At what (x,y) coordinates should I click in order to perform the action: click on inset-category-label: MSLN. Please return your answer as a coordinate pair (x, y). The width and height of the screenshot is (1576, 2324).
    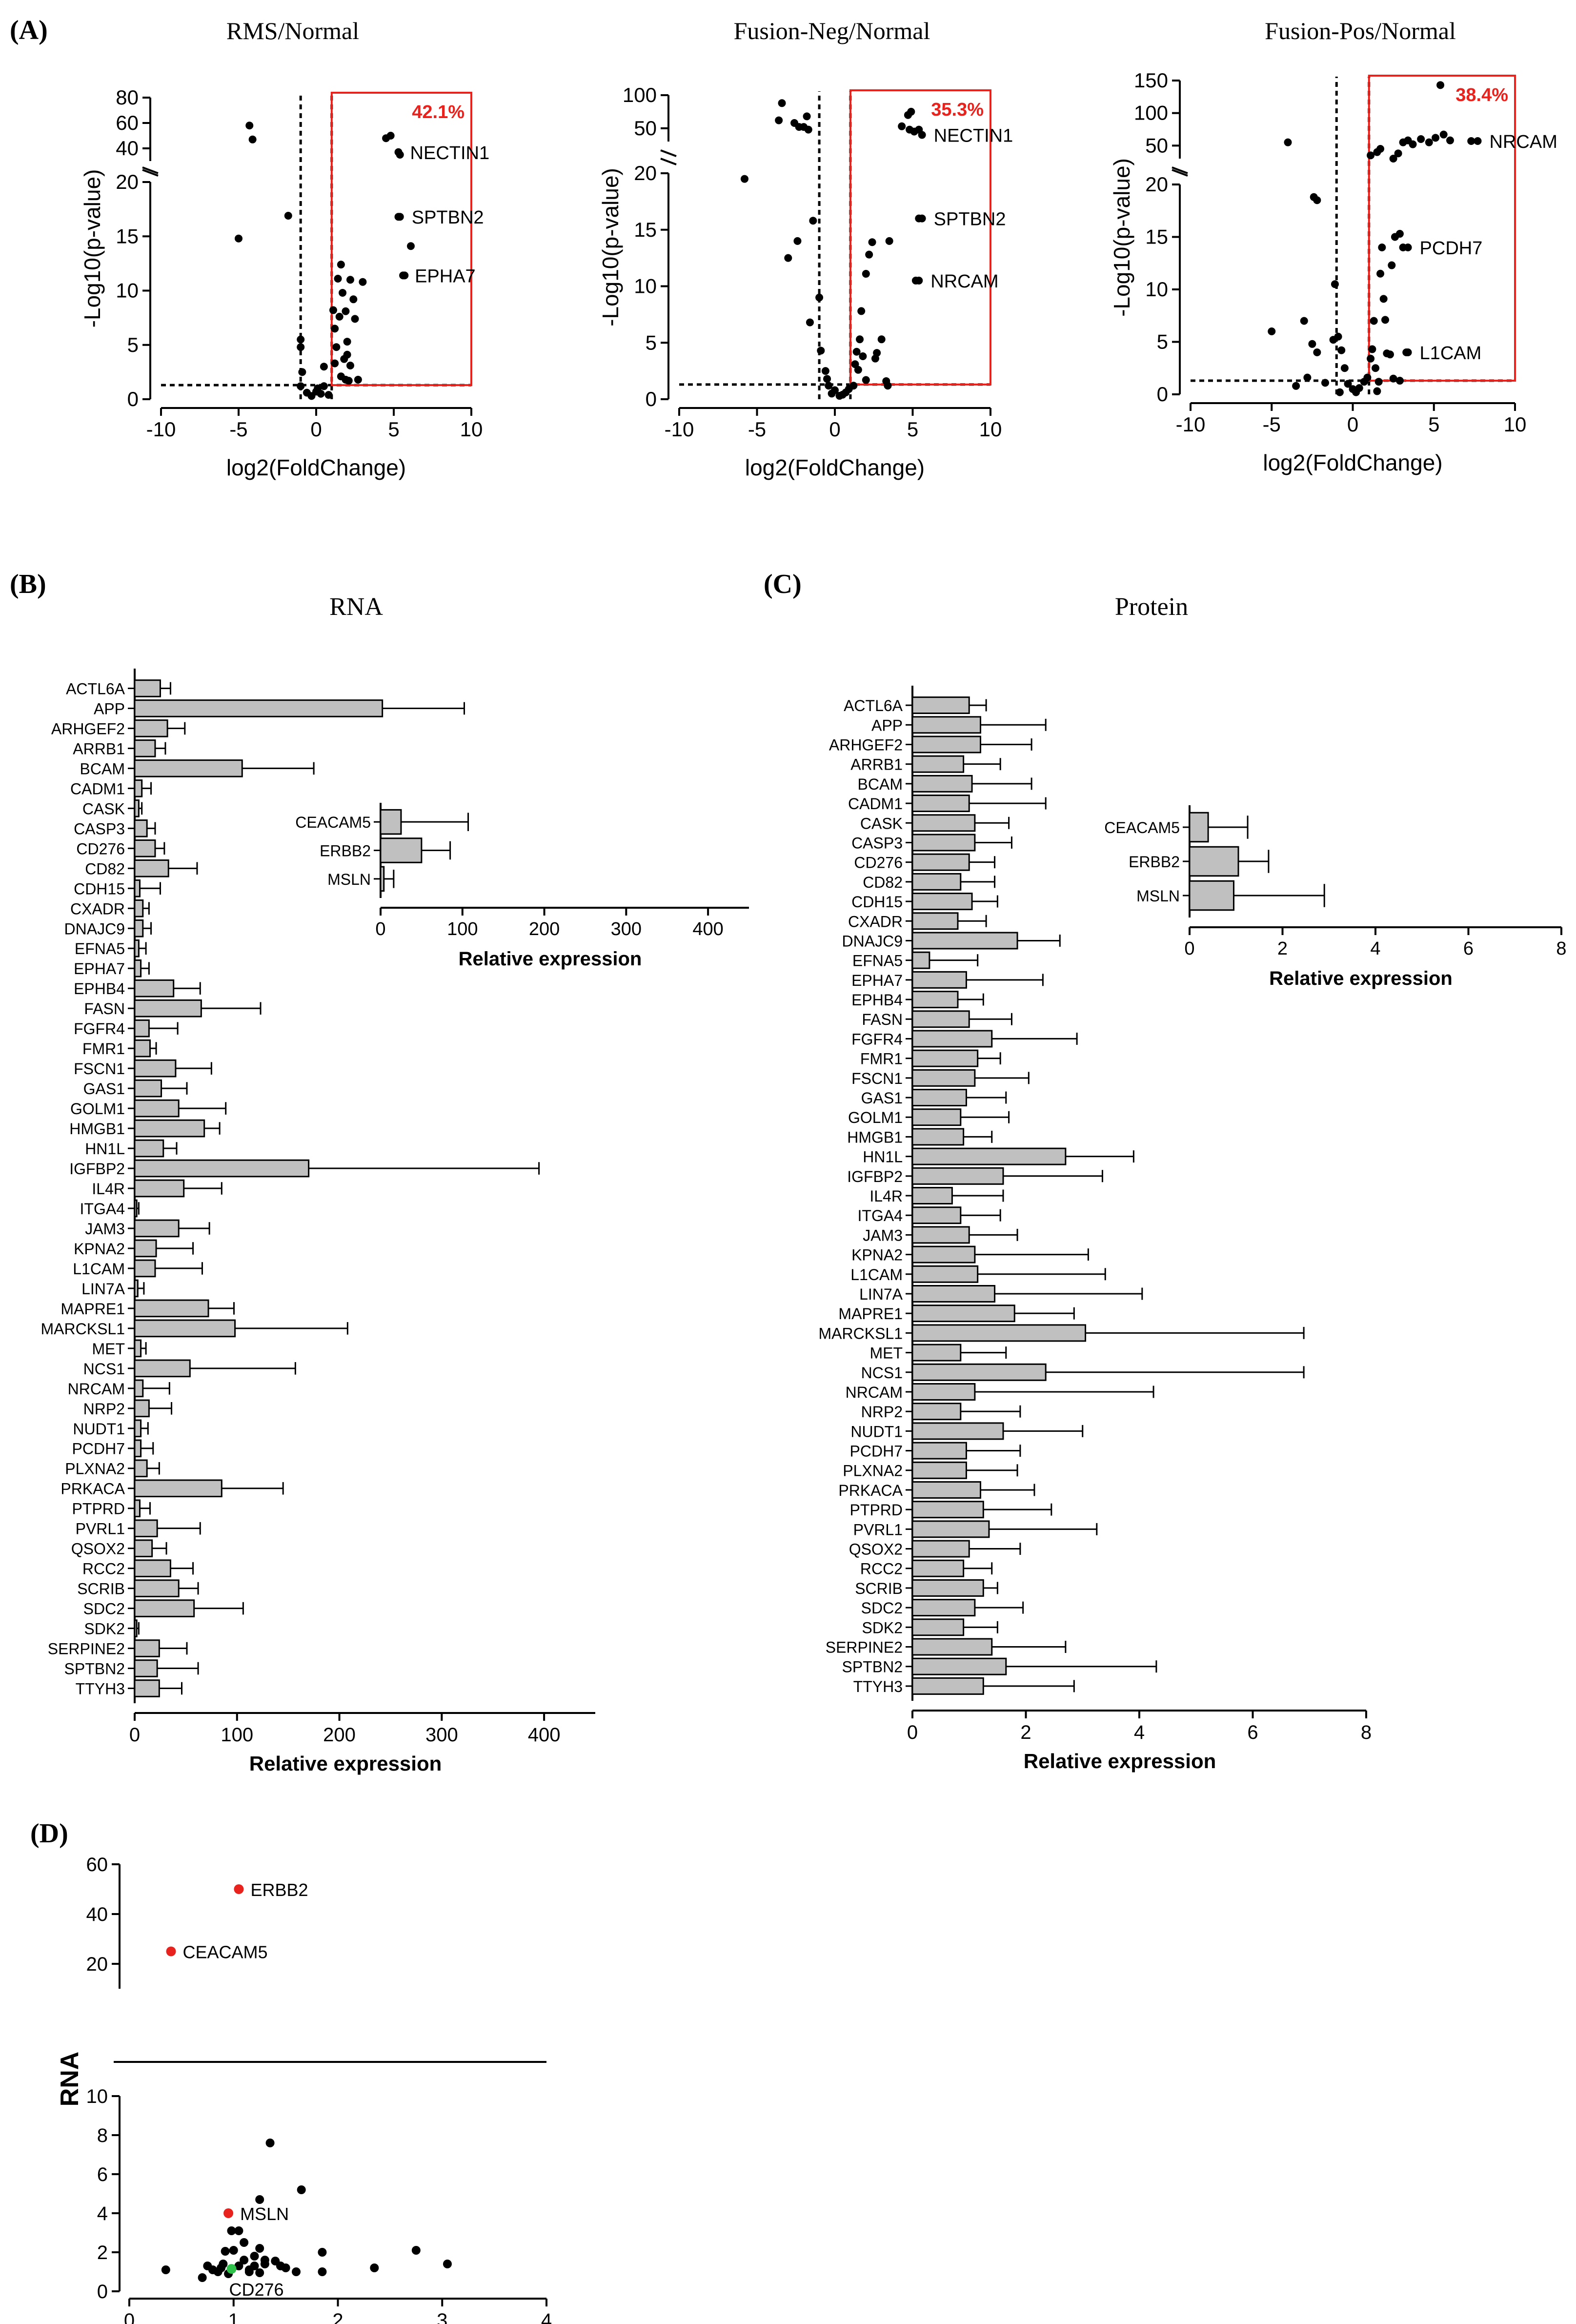
    Looking at the image, I should click on (349, 879).